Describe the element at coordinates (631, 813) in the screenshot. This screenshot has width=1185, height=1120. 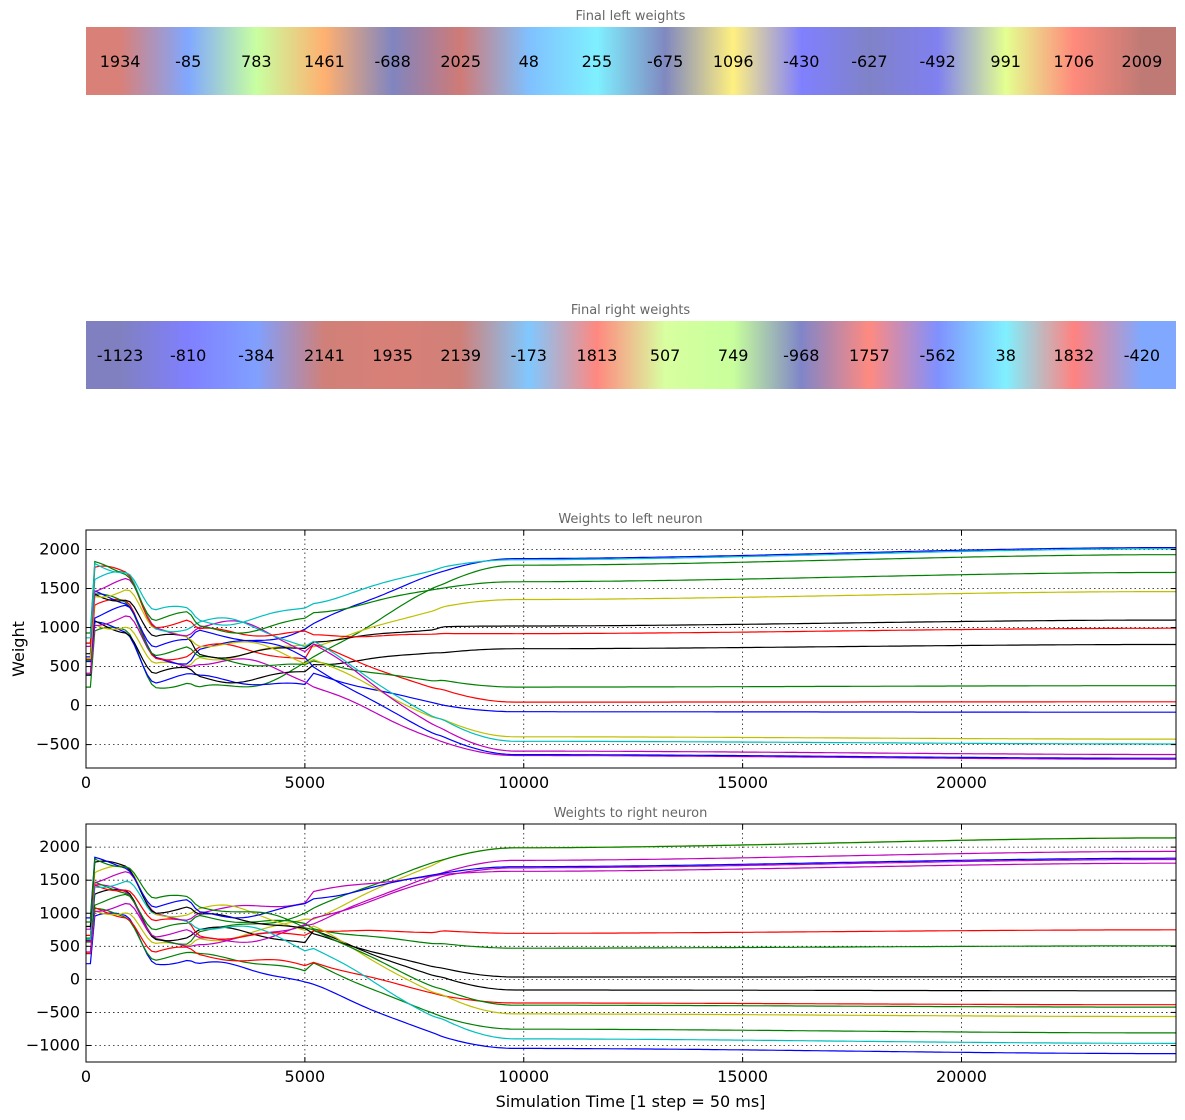
I see `plot-right-title: Weights to right neuron` at that location.